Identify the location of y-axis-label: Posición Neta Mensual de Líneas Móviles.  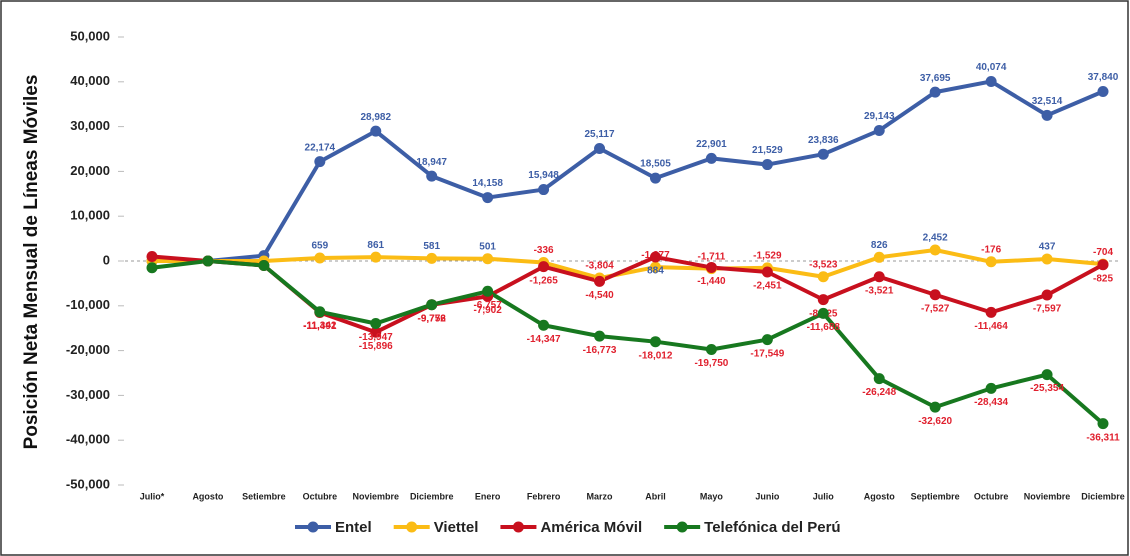
(31, 262).